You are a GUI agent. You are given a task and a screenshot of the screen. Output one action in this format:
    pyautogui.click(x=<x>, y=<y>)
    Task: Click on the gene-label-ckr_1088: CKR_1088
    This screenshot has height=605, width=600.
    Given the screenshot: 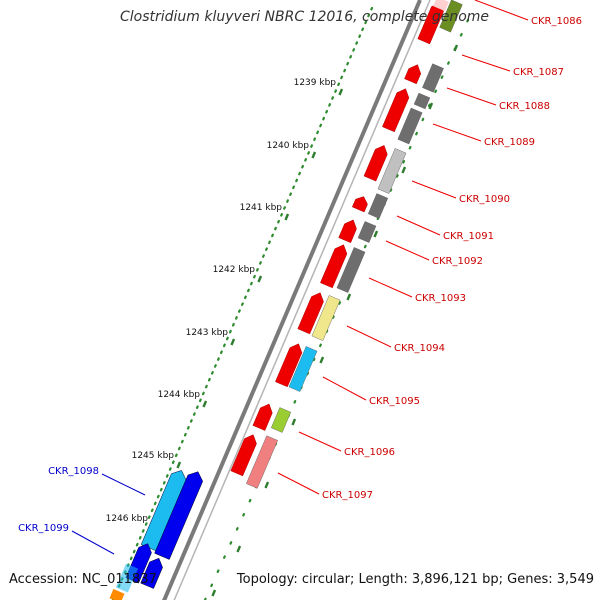 What is the action you would take?
    pyautogui.click(x=524, y=106)
    